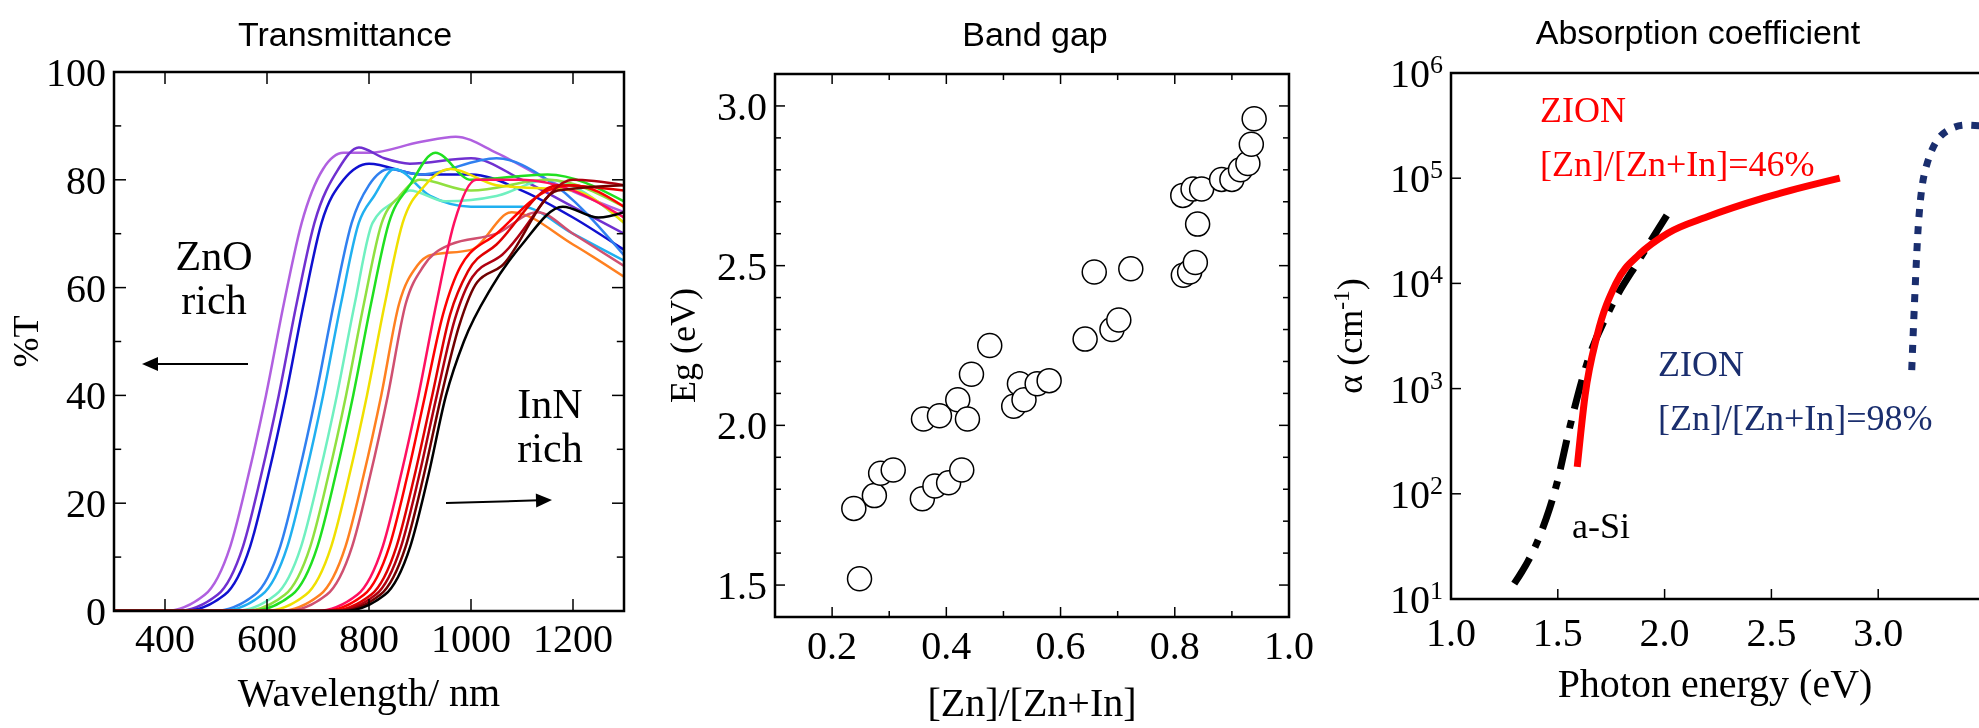 The image size is (1979, 728). I want to click on y-tick-label: 0, so click(96, 611).